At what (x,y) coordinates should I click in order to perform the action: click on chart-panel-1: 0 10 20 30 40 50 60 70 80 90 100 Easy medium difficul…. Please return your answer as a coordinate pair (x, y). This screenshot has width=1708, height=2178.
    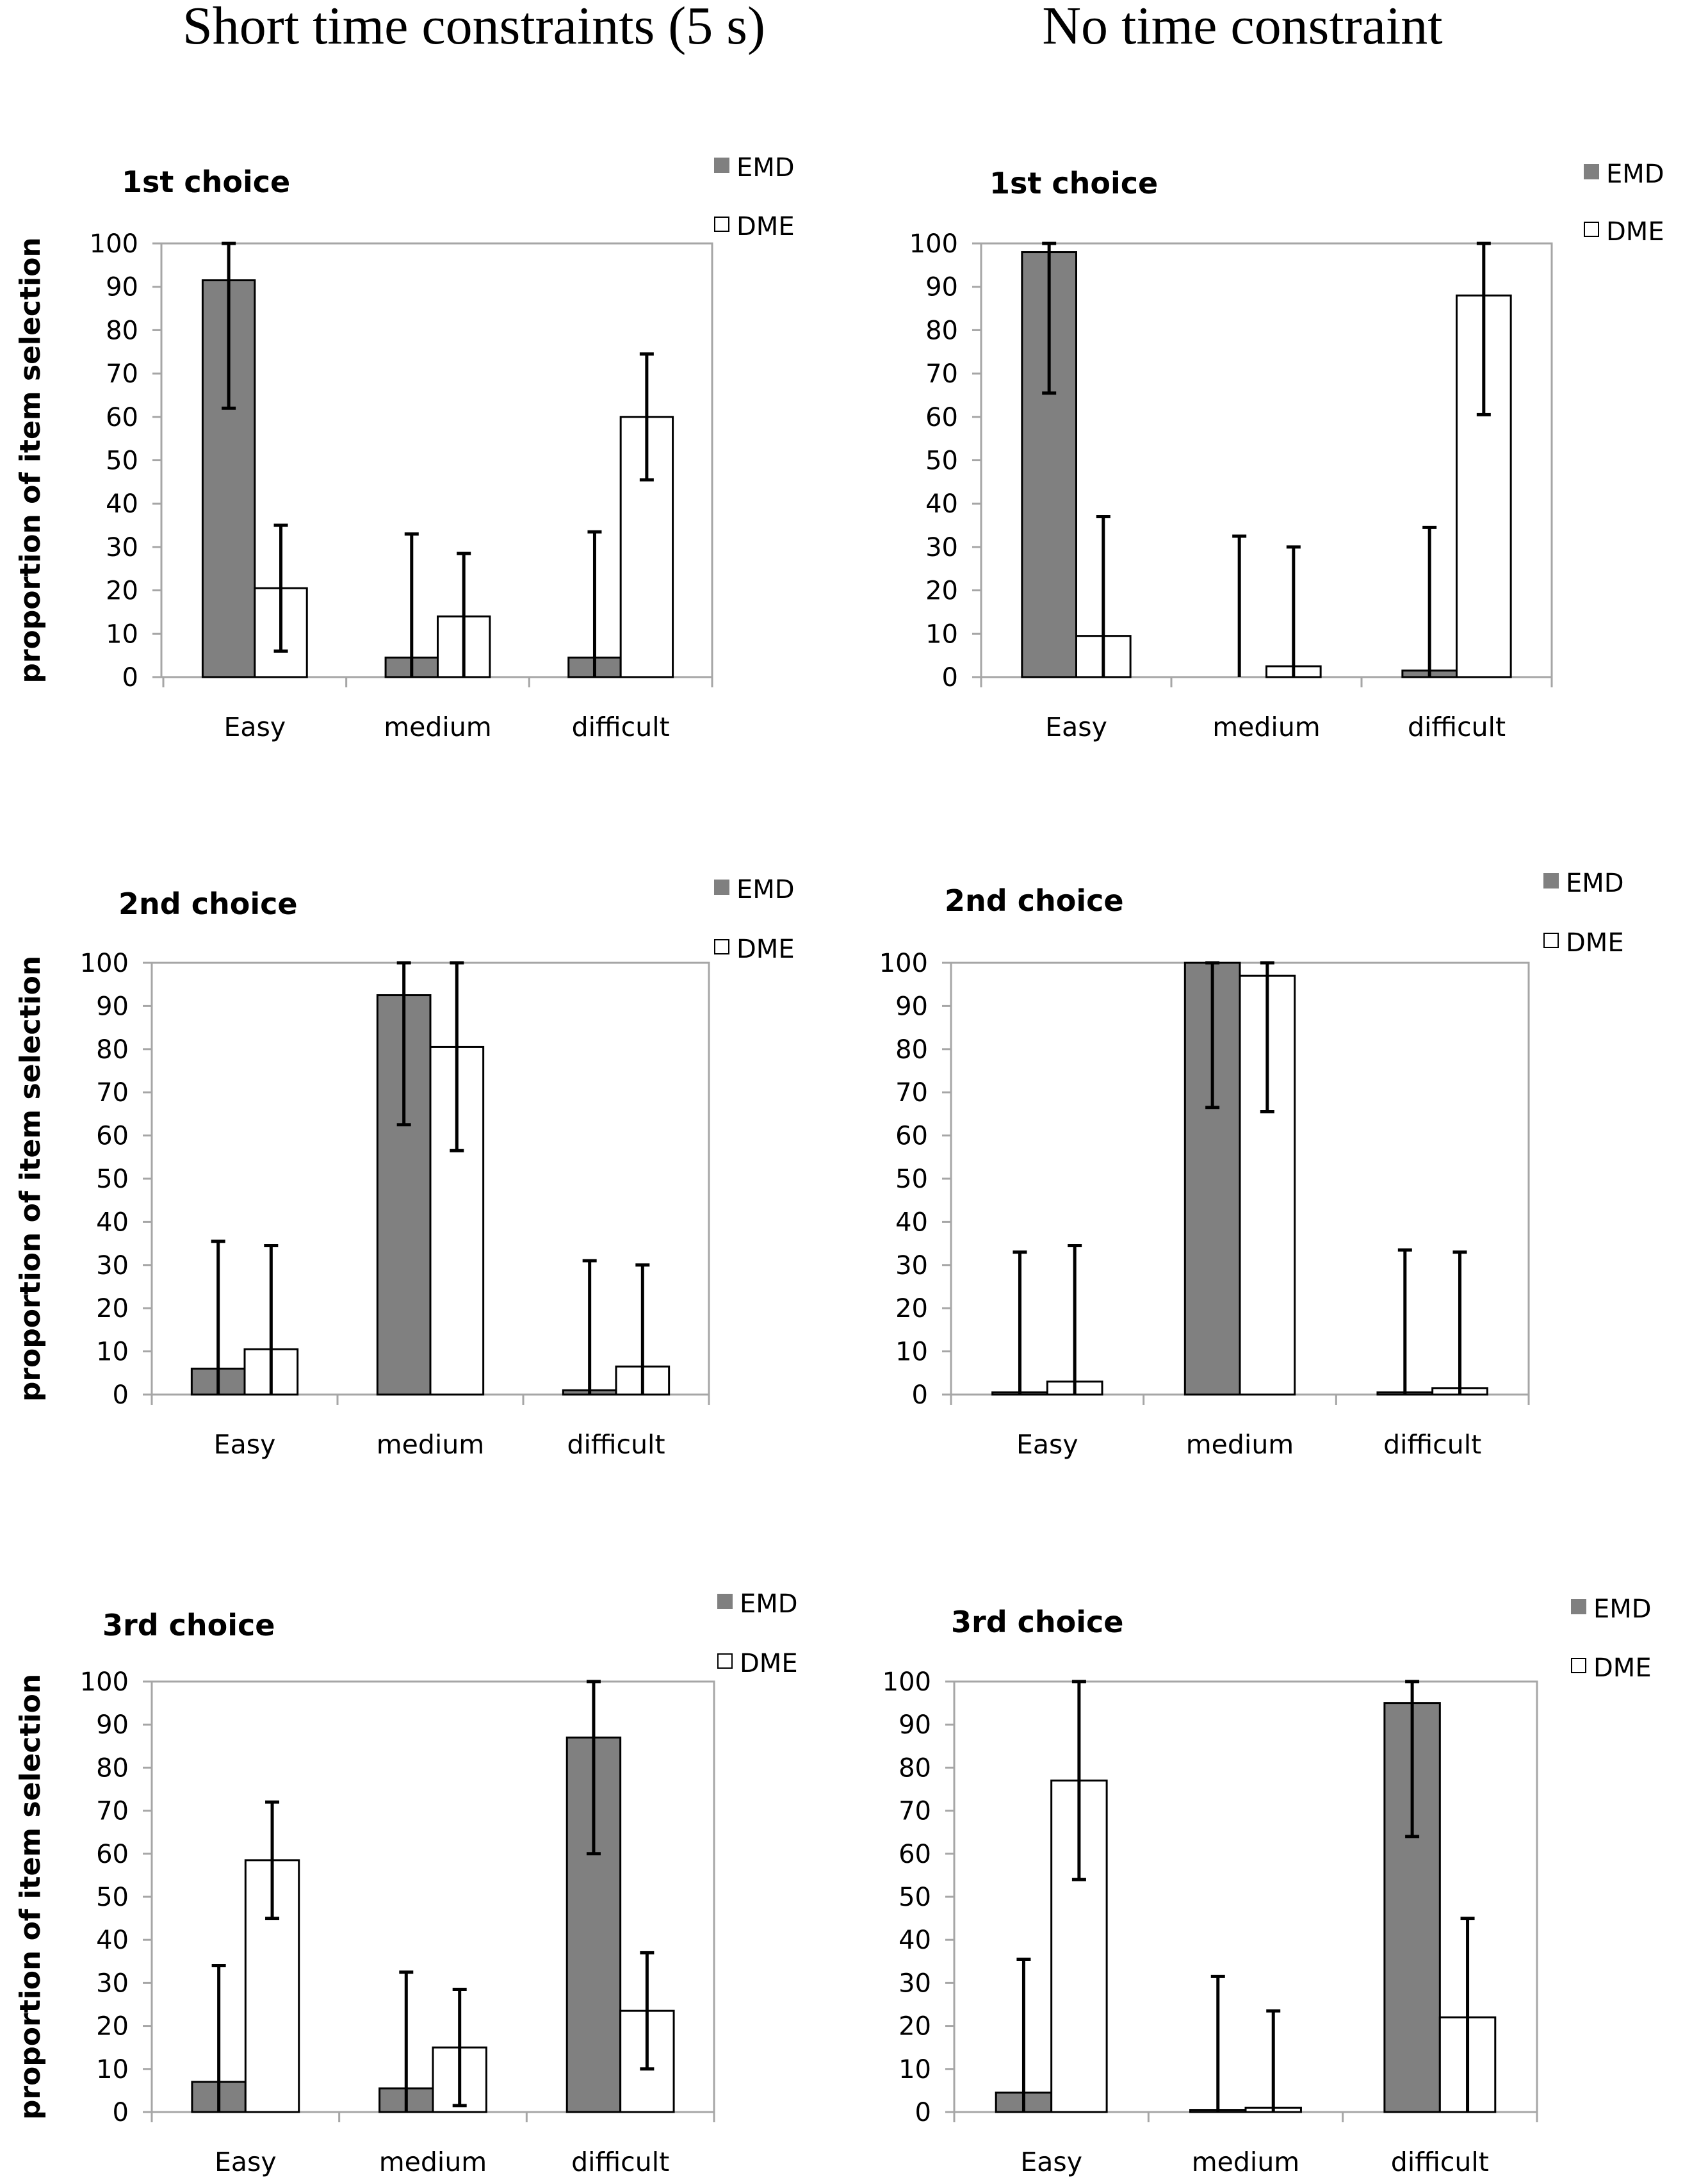
    Looking at the image, I should click on (404, 448).